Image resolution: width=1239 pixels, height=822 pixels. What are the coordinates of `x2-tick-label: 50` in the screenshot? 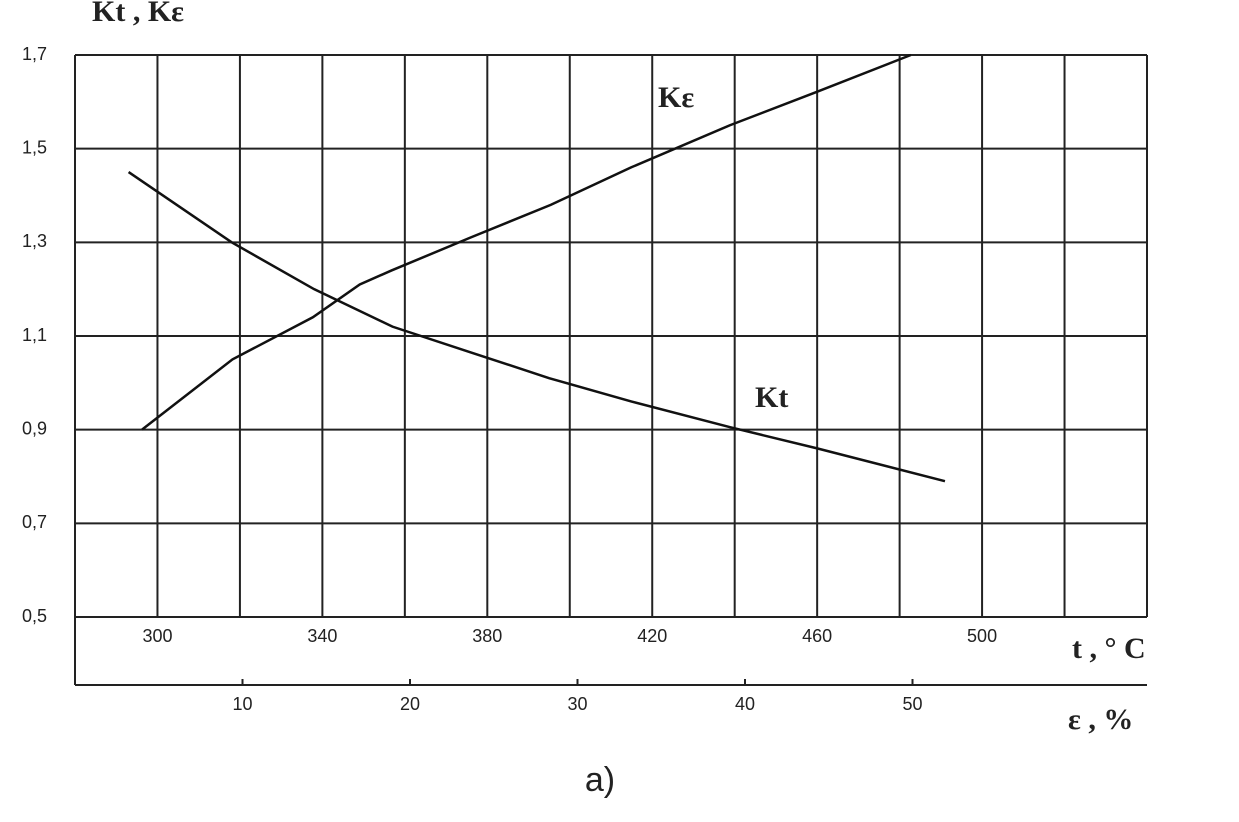 It's located at (912, 704).